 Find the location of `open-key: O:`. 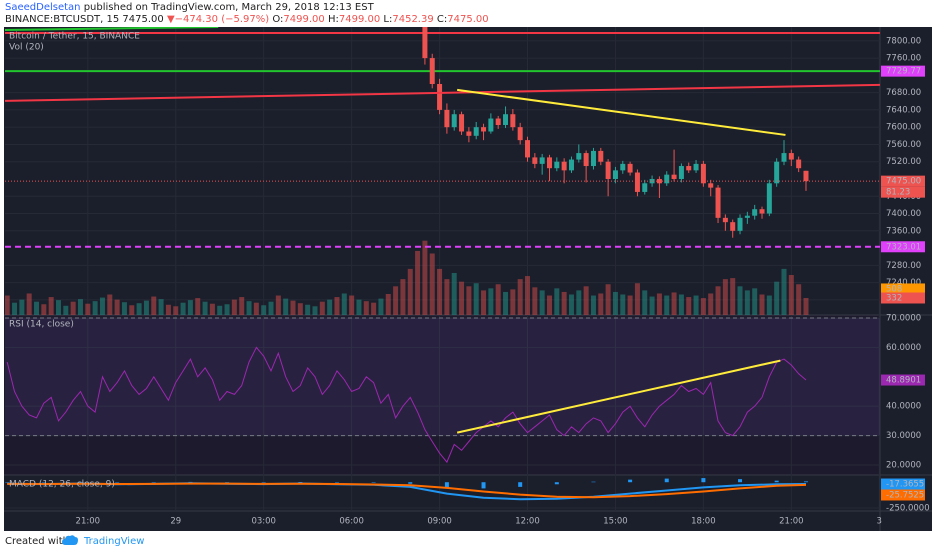

open-key: O: is located at coordinates (277, 19).